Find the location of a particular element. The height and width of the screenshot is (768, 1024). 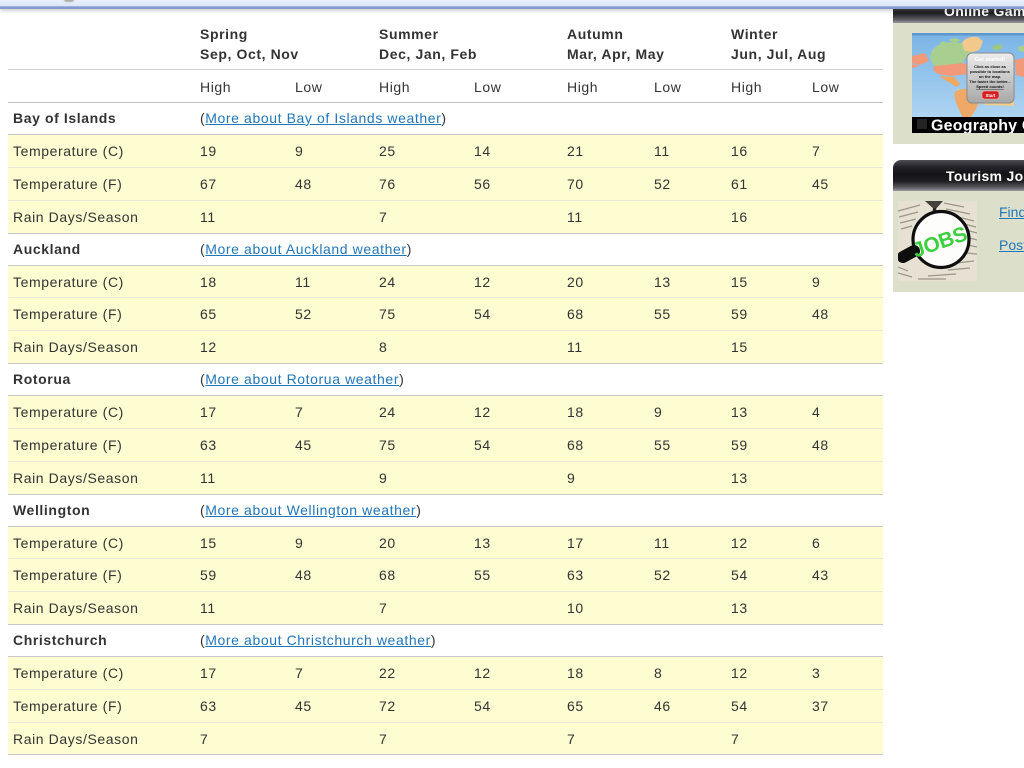

svg-text: Get started! is located at coordinates (990, 60).